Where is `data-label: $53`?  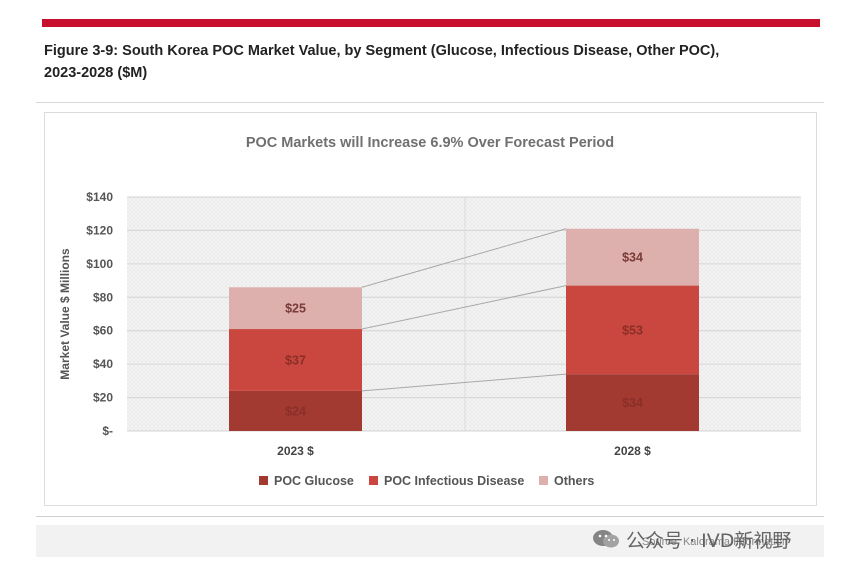
data-label: $53 is located at coordinates (632, 330).